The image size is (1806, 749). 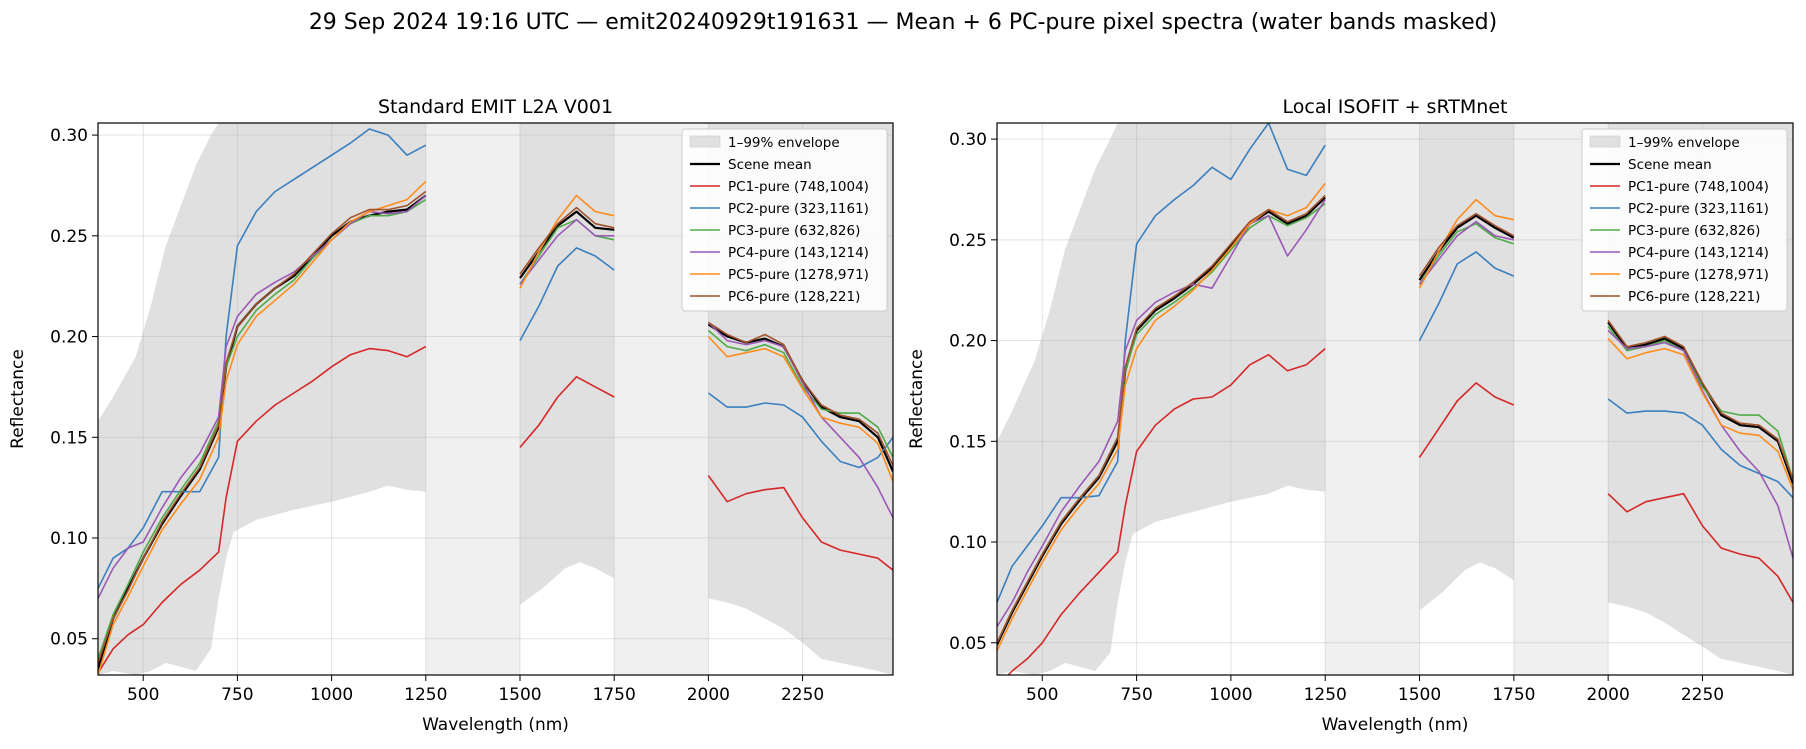 What do you see at coordinates (1605, 141) in the screenshot?
I see `legend-swatch-envelope` at bounding box center [1605, 141].